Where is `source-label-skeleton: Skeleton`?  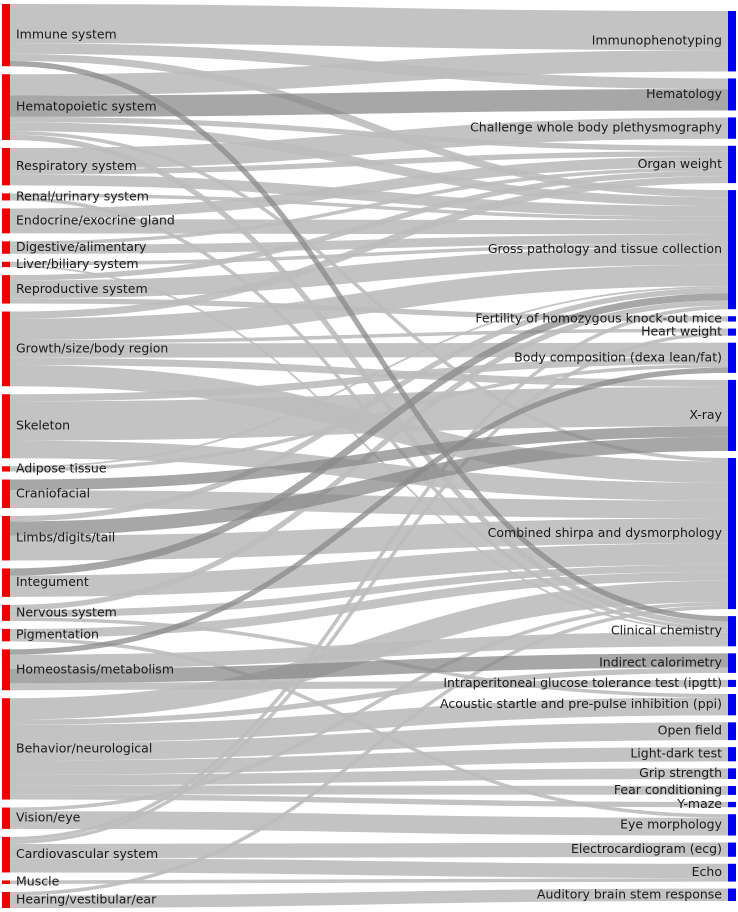 source-label-skeleton: Skeleton is located at coordinates (43, 425).